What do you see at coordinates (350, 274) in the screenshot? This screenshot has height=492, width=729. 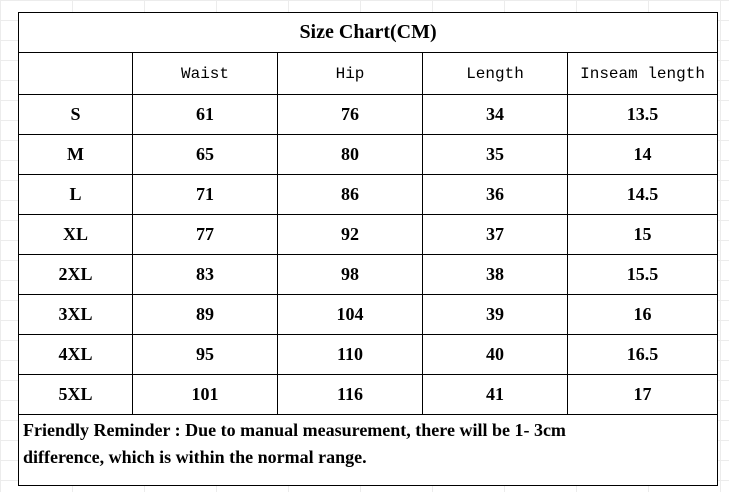 I see `value-cell: 98` at bounding box center [350, 274].